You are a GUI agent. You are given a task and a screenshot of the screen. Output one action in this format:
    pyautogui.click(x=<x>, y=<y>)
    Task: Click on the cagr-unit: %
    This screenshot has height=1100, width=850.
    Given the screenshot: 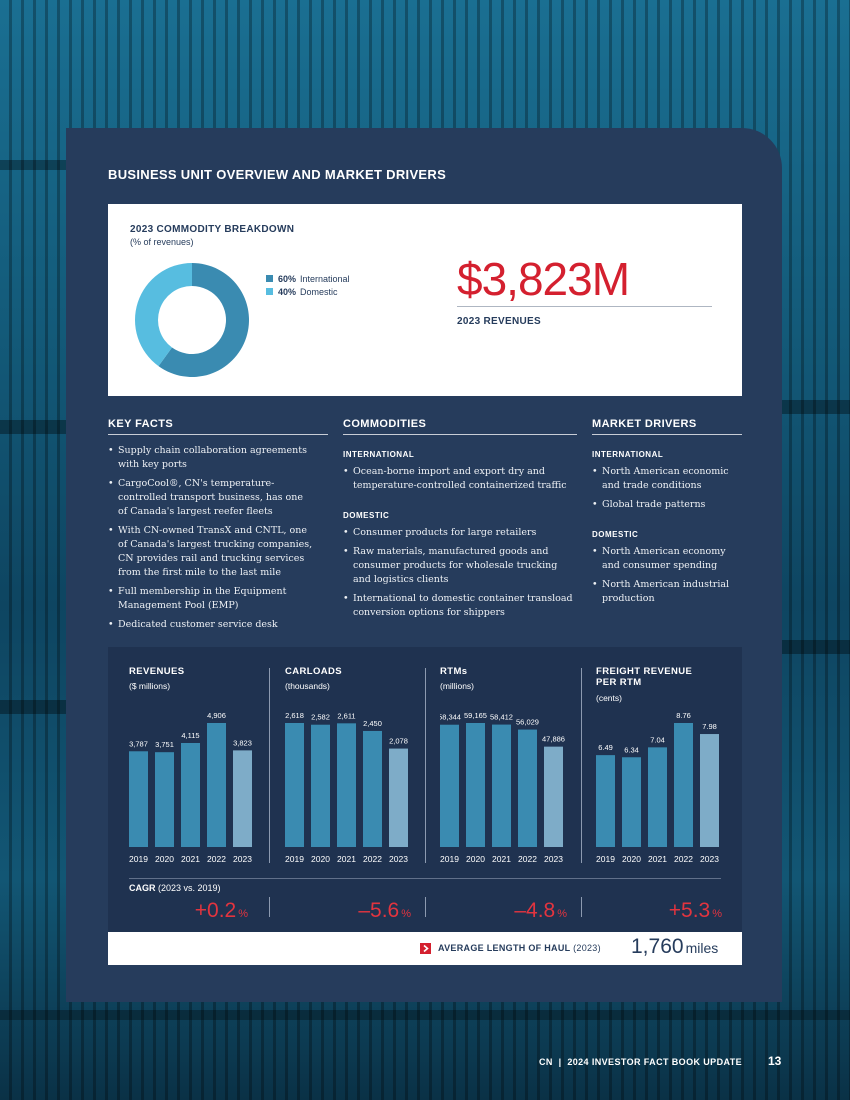 What is the action you would take?
    pyautogui.click(x=717, y=914)
    